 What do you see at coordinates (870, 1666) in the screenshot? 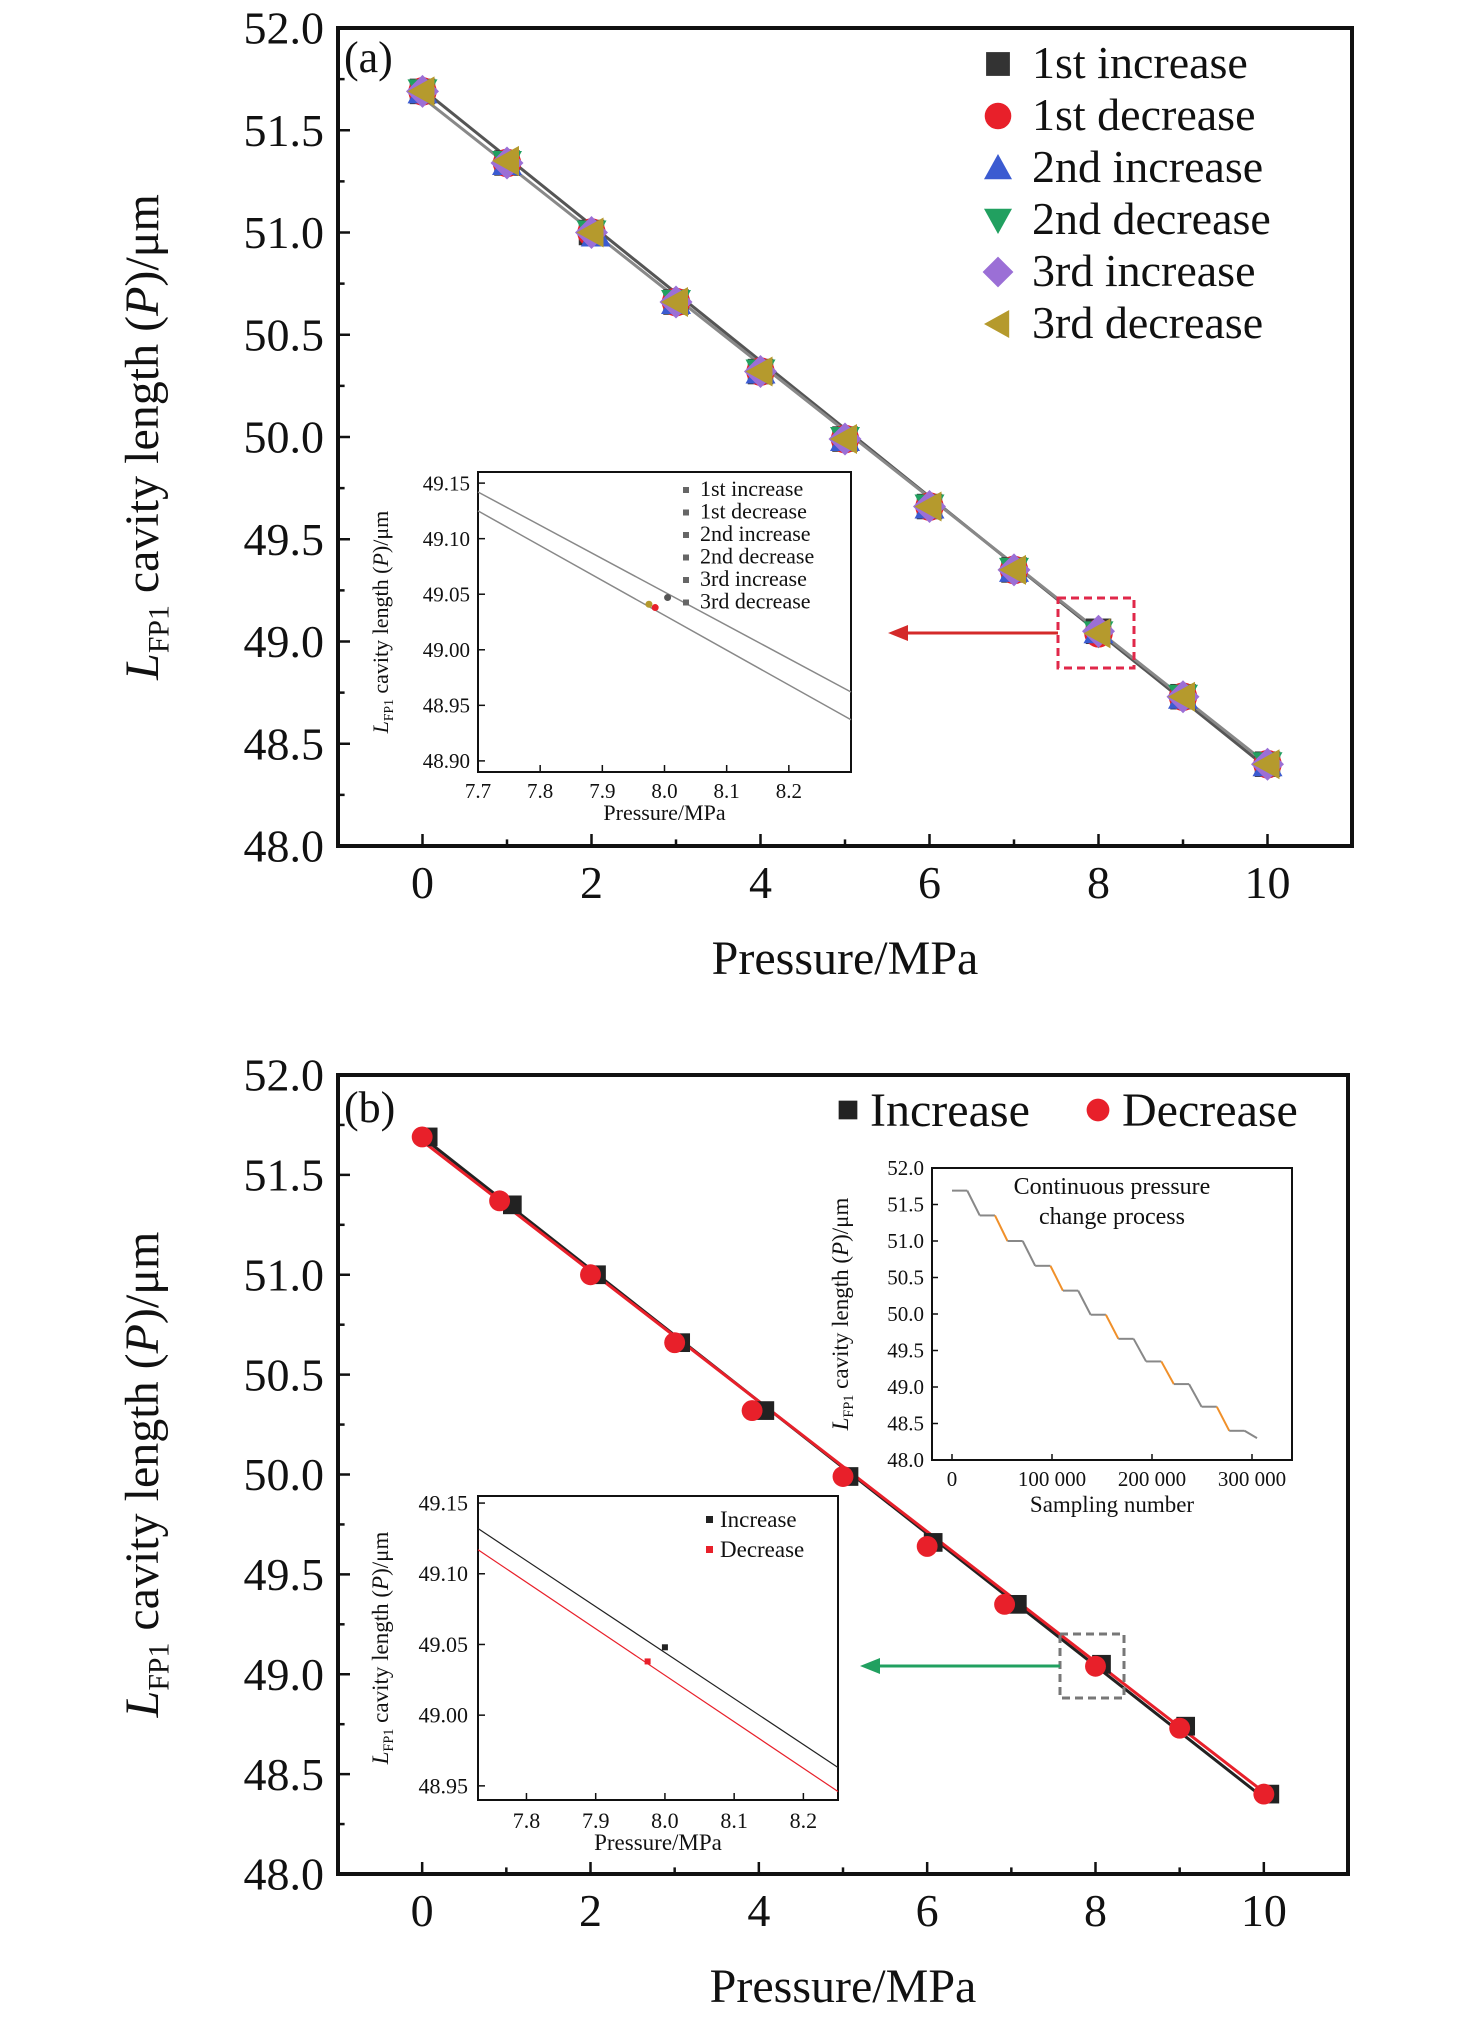
I see `b-zoom-arrow-head` at bounding box center [870, 1666].